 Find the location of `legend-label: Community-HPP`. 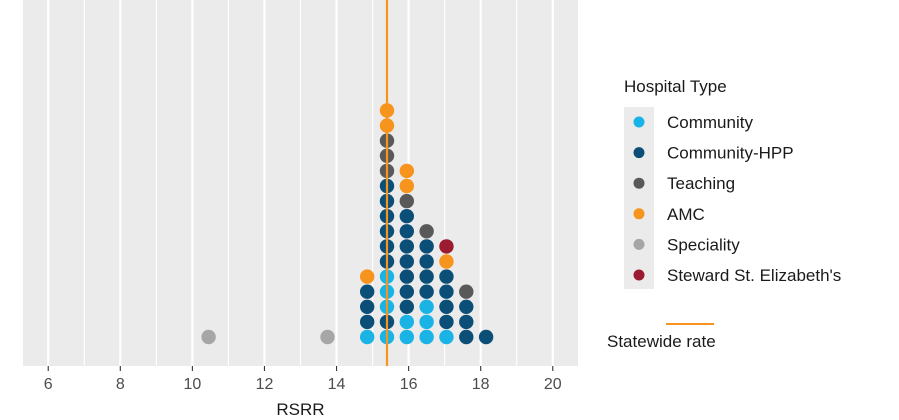

legend-label: Community-HPP is located at coordinates (730, 153).